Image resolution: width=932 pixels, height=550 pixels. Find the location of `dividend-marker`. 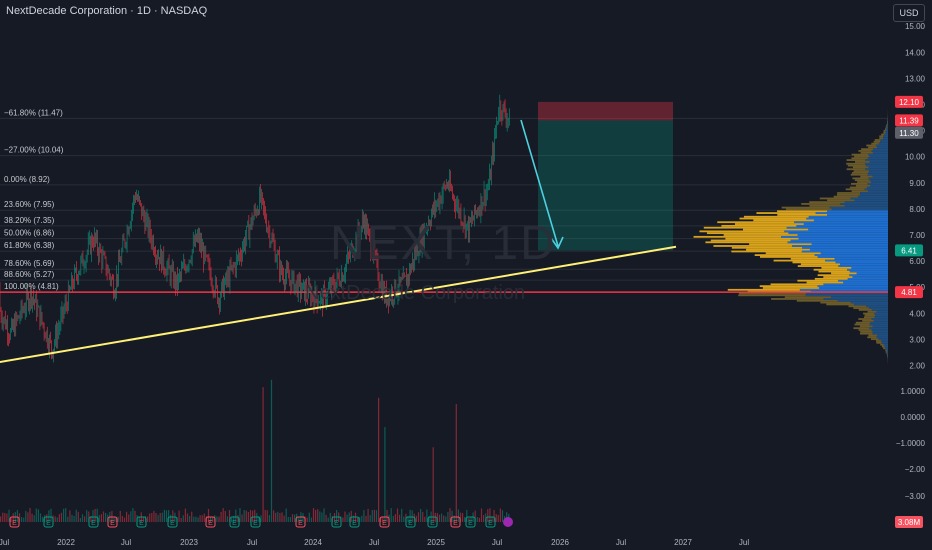

dividend-marker is located at coordinates (508, 522).